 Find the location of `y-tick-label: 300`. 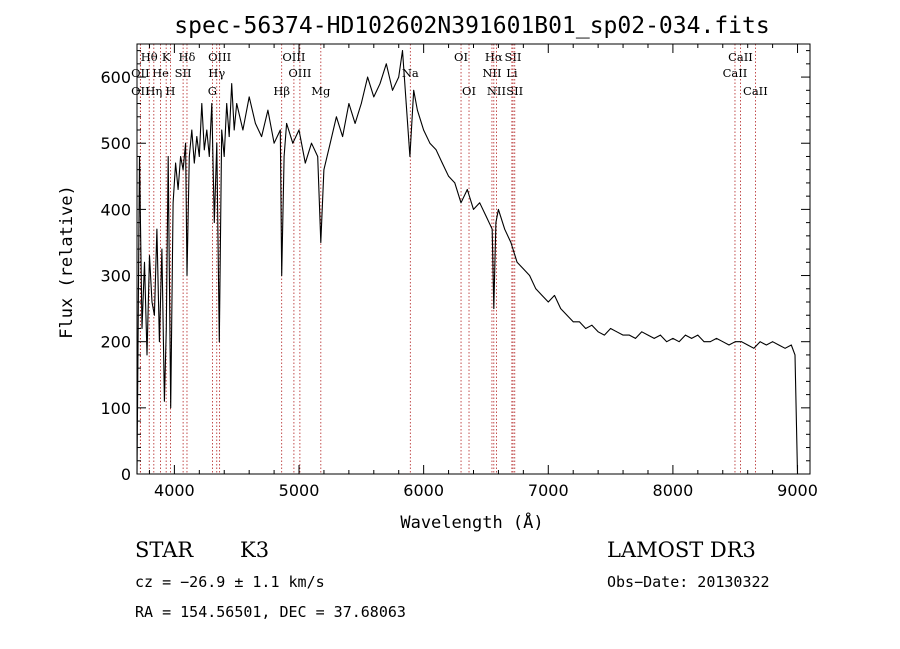

y-tick-label: 300 is located at coordinates (115, 276).